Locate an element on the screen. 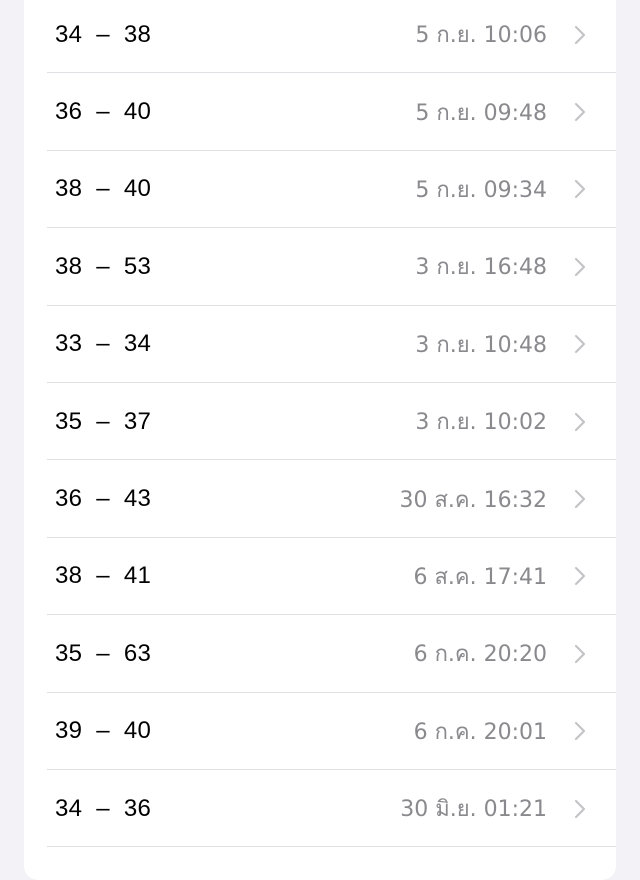 Image resolution: width=640 pixels, height=880 pixels. list-item: 35 – 63 6 ก.ค. 20:20 is located at coordinates (320, 654).